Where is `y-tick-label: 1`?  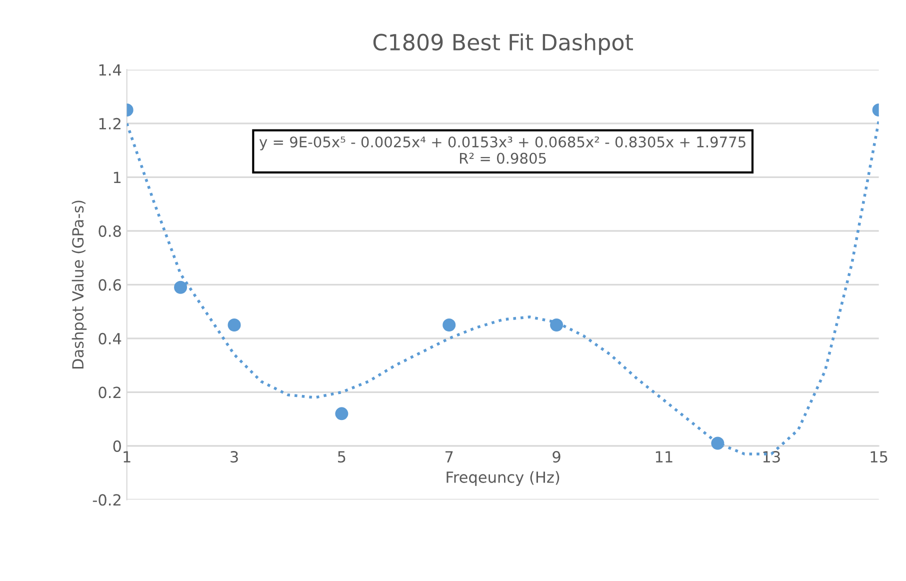 y-tick-label: 1 is located at coordinates (117, 178).